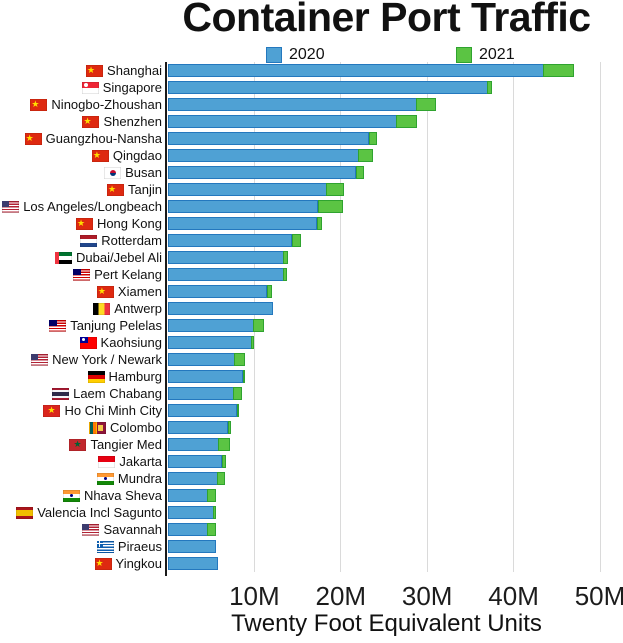  I want to click on x-tick-label: 50M, so click(598, 596).